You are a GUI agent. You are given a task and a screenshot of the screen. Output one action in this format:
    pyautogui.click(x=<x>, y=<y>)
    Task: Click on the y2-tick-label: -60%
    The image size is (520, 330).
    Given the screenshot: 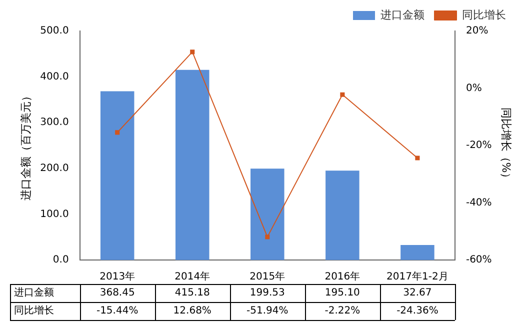 What is the action you would take?
    pyautogui.click(x=479, y=260)
    